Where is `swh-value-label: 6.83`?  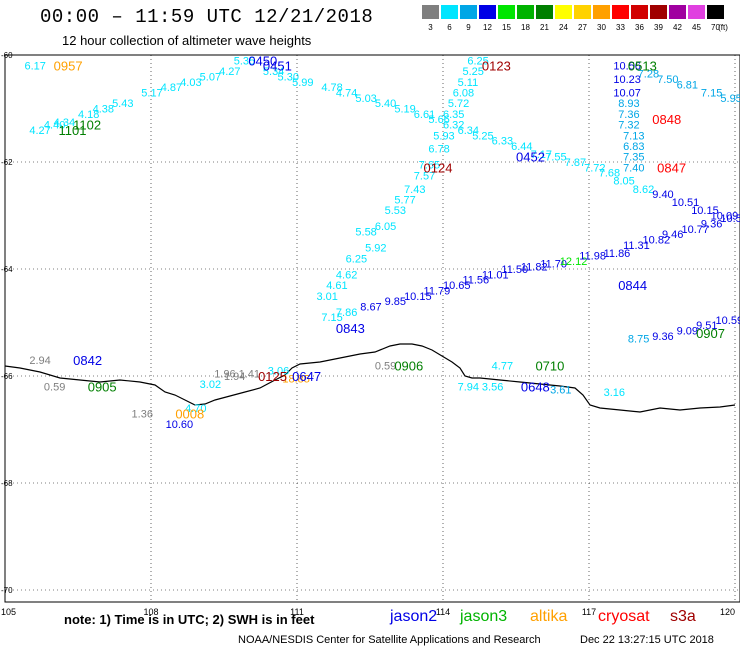 swh-value-label: 6.83 is located at coordinates (633, 147).